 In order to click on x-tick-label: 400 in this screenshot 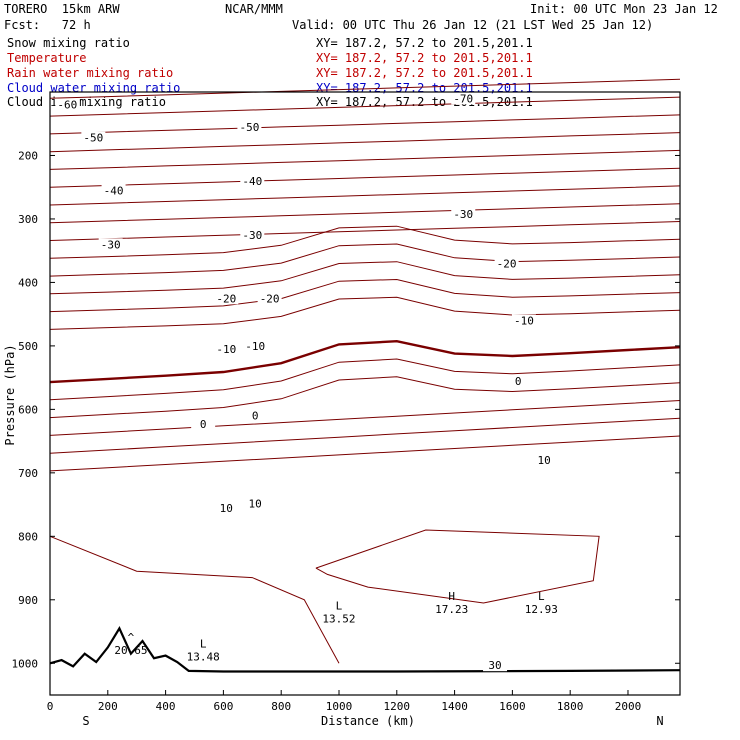, I will do `click(166, 706)`.